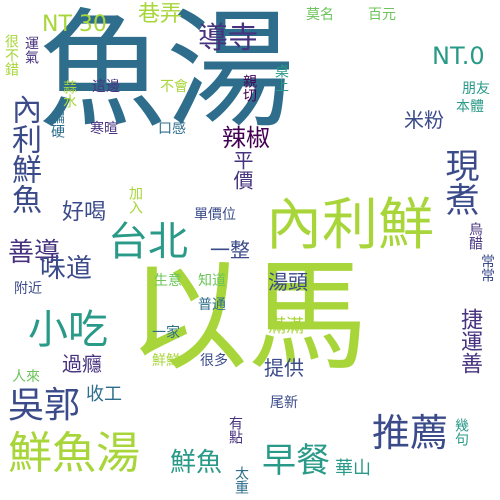  Describe the element at coordinates (104, 129) in the screenshot. I see `word-hanxuan: 寒暄` at that location.